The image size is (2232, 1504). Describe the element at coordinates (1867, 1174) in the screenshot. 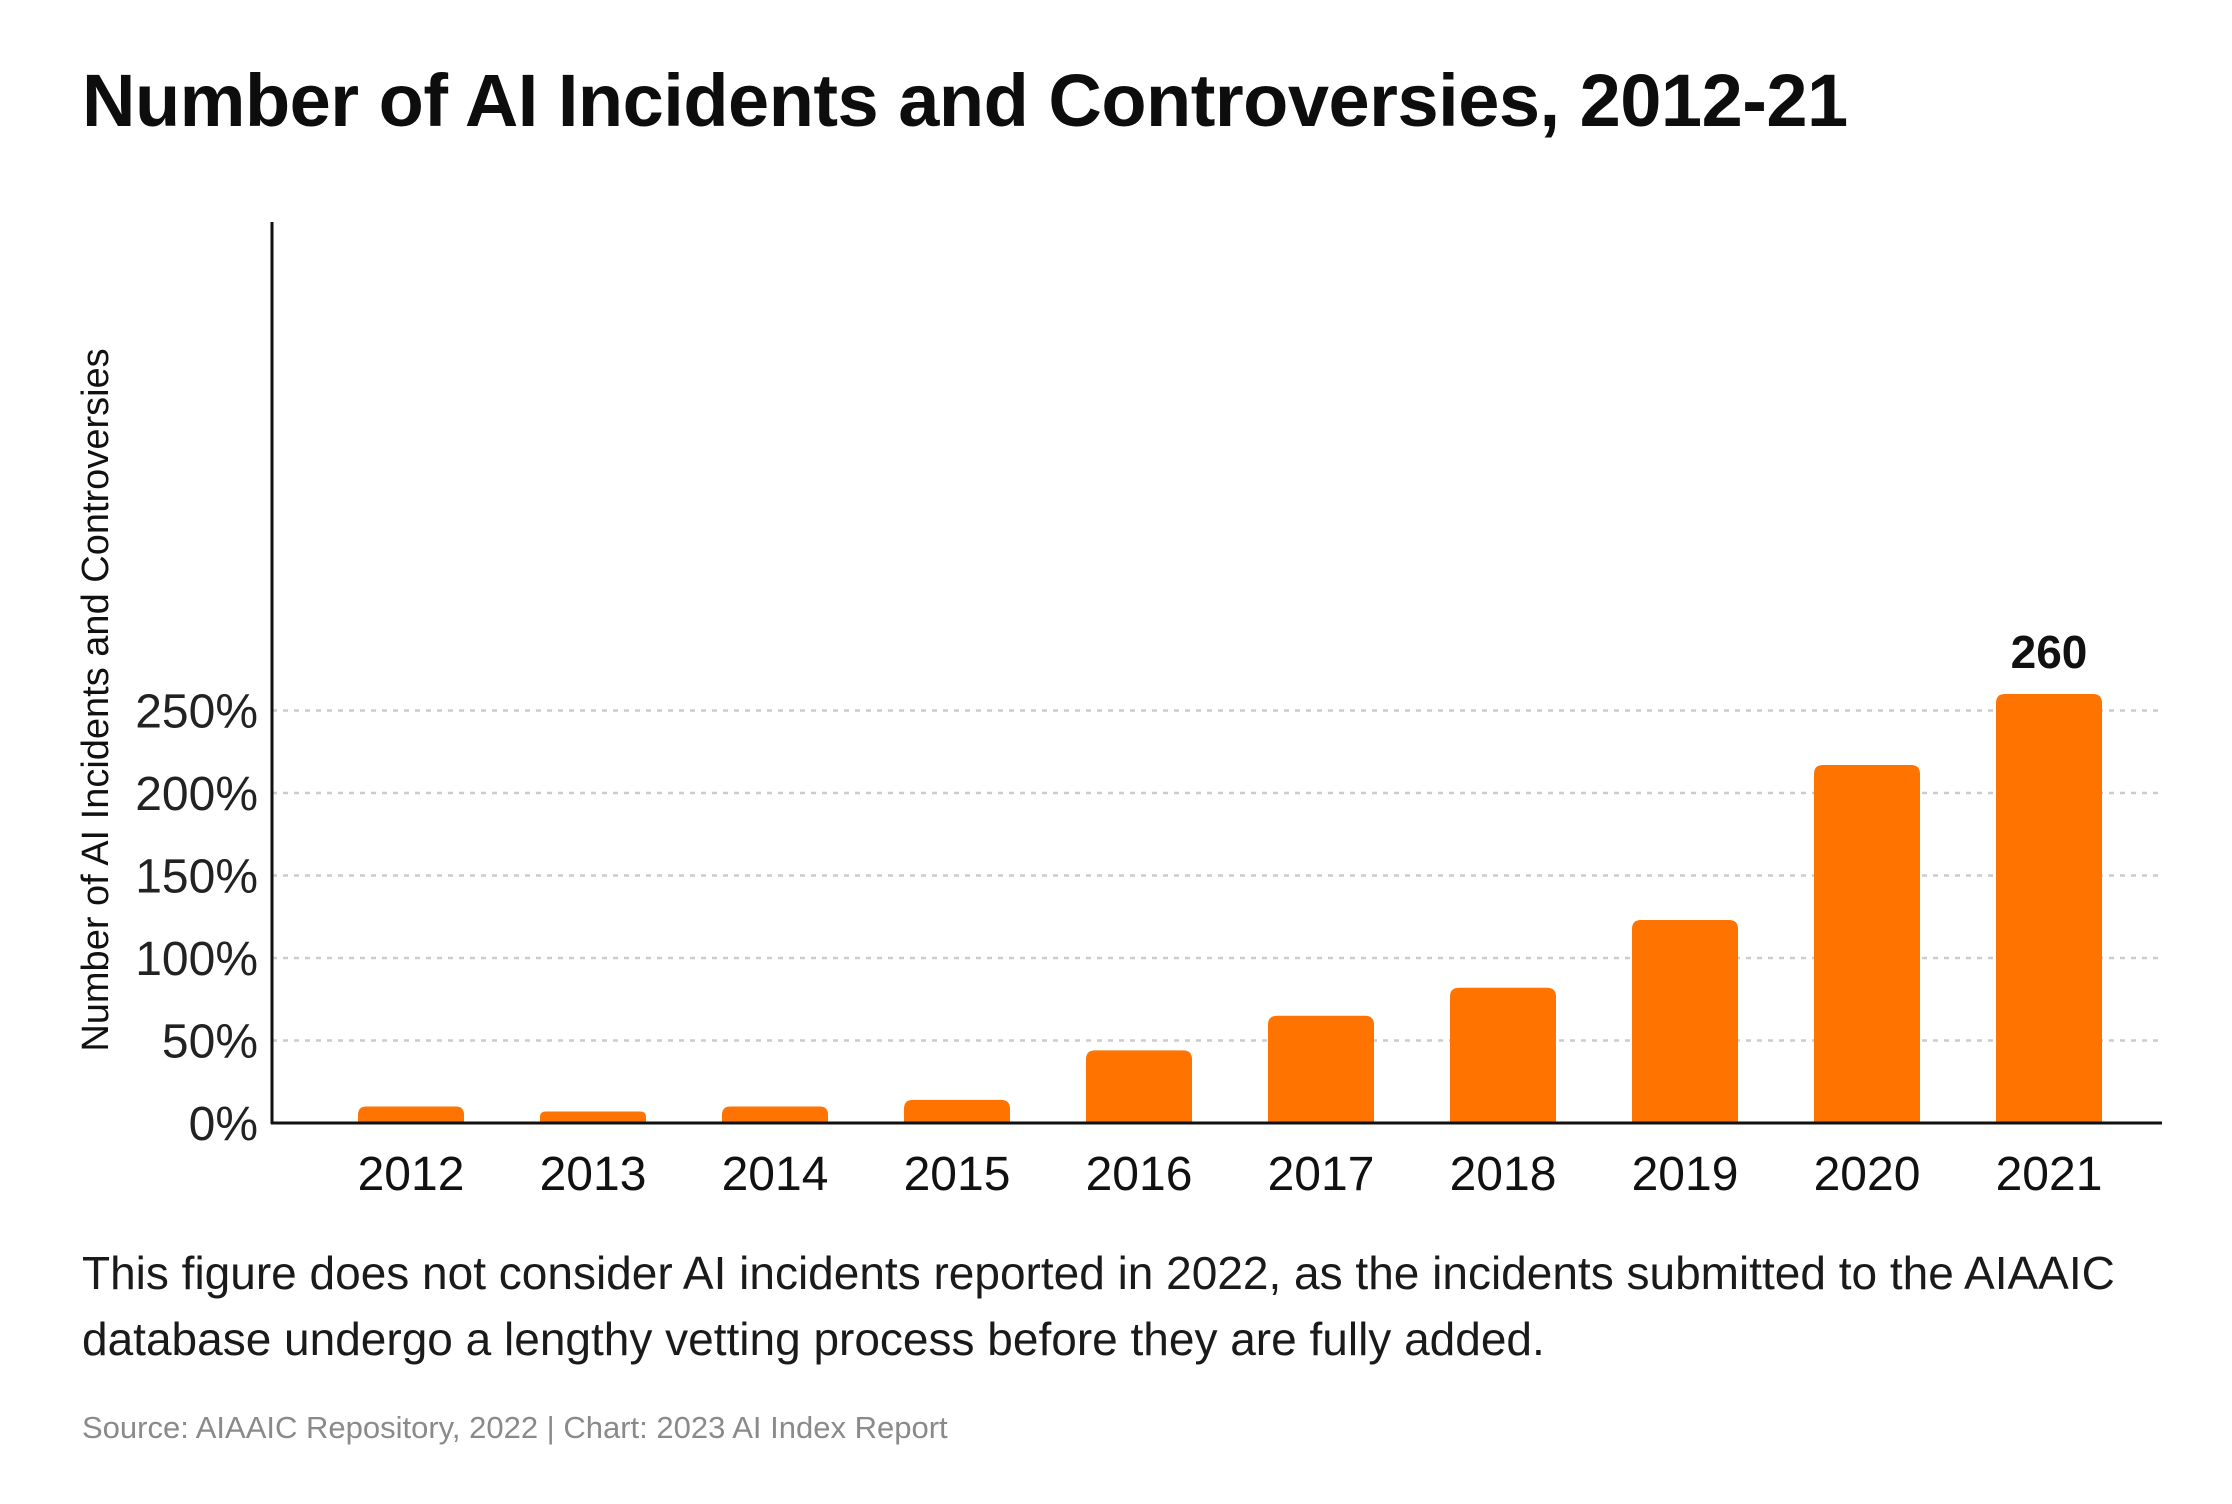

I see `x-tick-label: 2020` at that location.